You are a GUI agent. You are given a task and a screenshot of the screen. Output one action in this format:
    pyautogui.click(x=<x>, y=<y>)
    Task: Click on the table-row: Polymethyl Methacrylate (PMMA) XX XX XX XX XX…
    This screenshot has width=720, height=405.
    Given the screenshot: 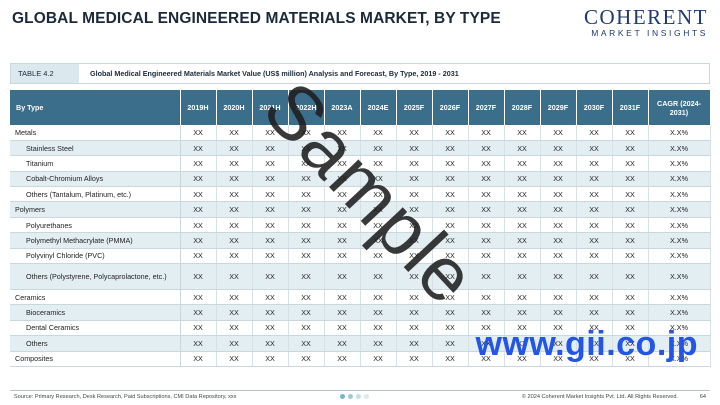 What is the action you would take?
    pyautogui.click(x=360, y=240)
    